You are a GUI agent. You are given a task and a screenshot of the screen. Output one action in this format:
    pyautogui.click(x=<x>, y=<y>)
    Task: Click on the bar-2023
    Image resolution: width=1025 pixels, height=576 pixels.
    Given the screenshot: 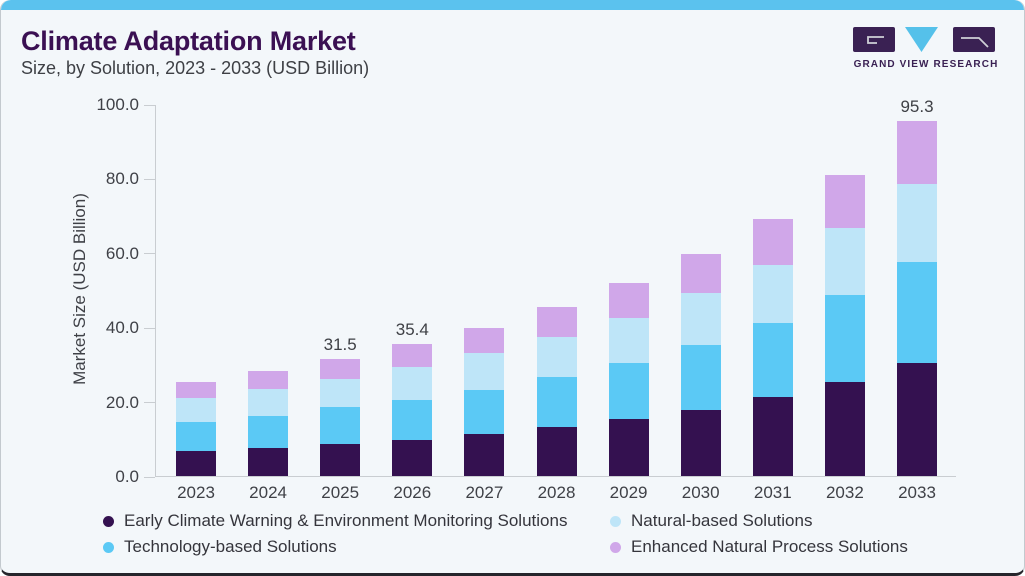 What is the action you would take?
    pyautogui.click(x=196, y=428)
    